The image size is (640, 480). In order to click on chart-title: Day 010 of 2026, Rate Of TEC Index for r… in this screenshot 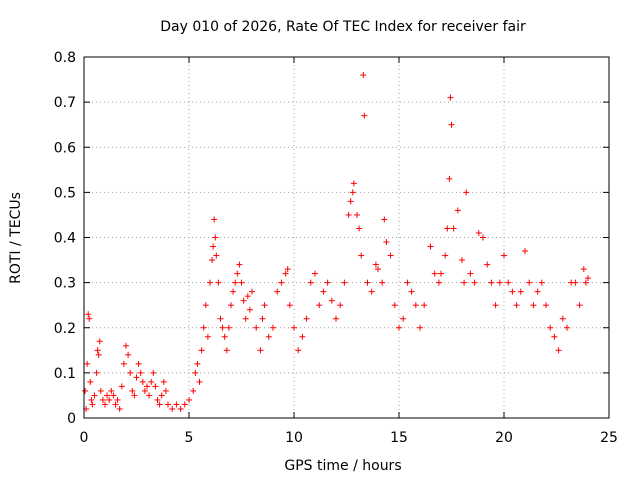, I will do `click(343, 27)`.